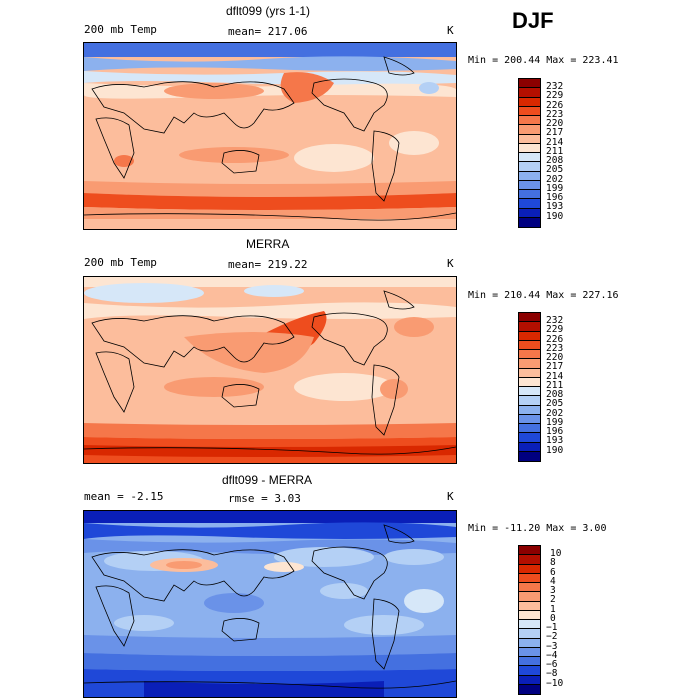 This screenshot has height=700, width=700. I want to click on colorbar-label: −3, so click(552, 646).